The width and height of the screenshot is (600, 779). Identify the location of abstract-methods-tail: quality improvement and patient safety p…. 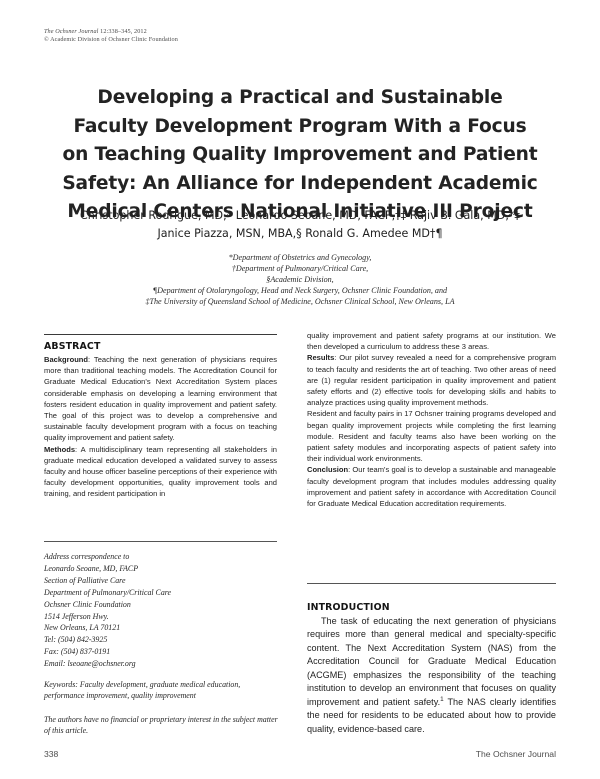
(431, 341).